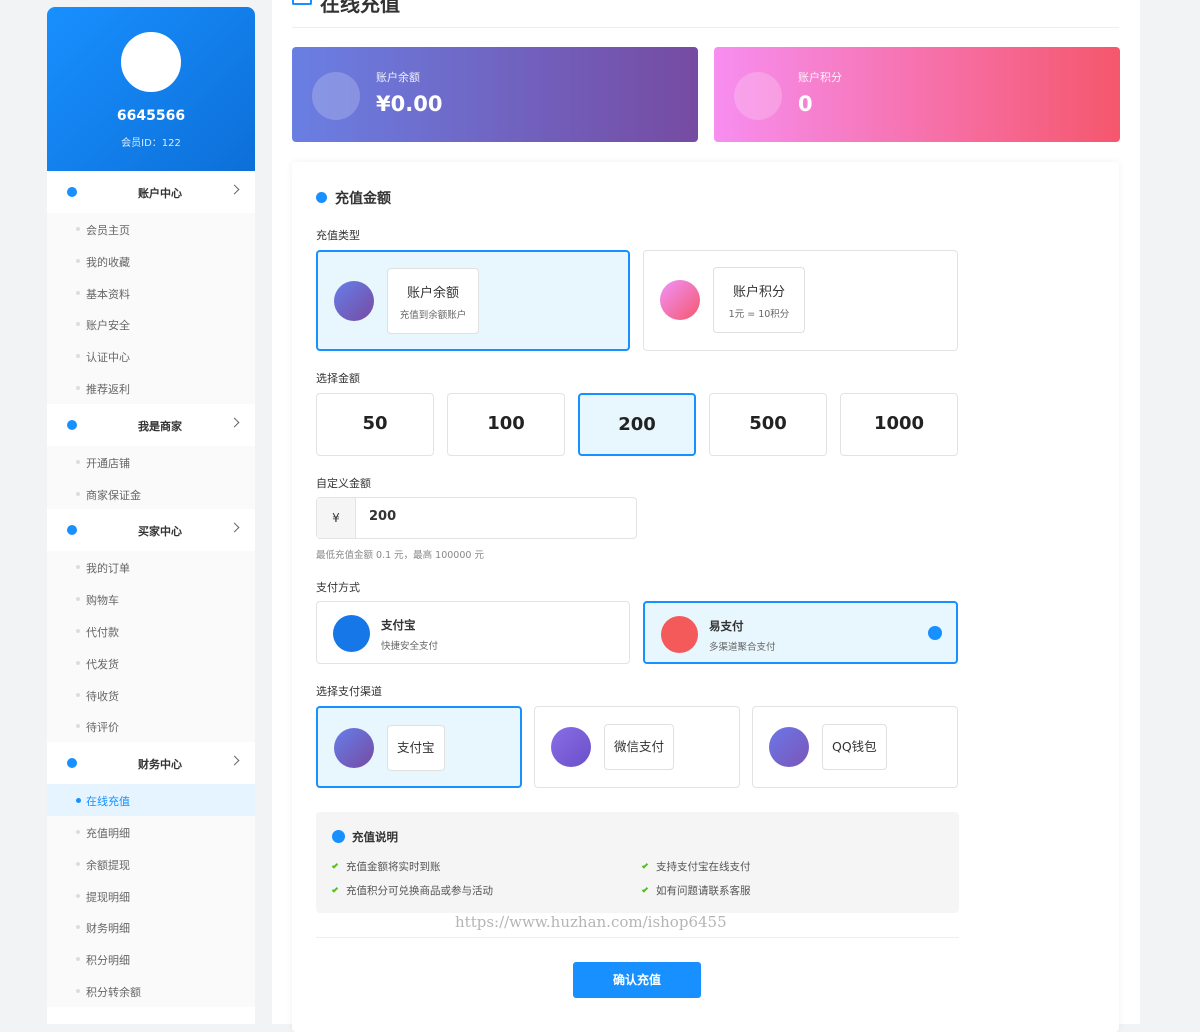 This screenshot has height=1032, width=1200. What do you see at coordinates (800, 632) in the screenshot?
I see `payment-method: 易支付多渠道聚合支付` at bounding box center [800, 632].